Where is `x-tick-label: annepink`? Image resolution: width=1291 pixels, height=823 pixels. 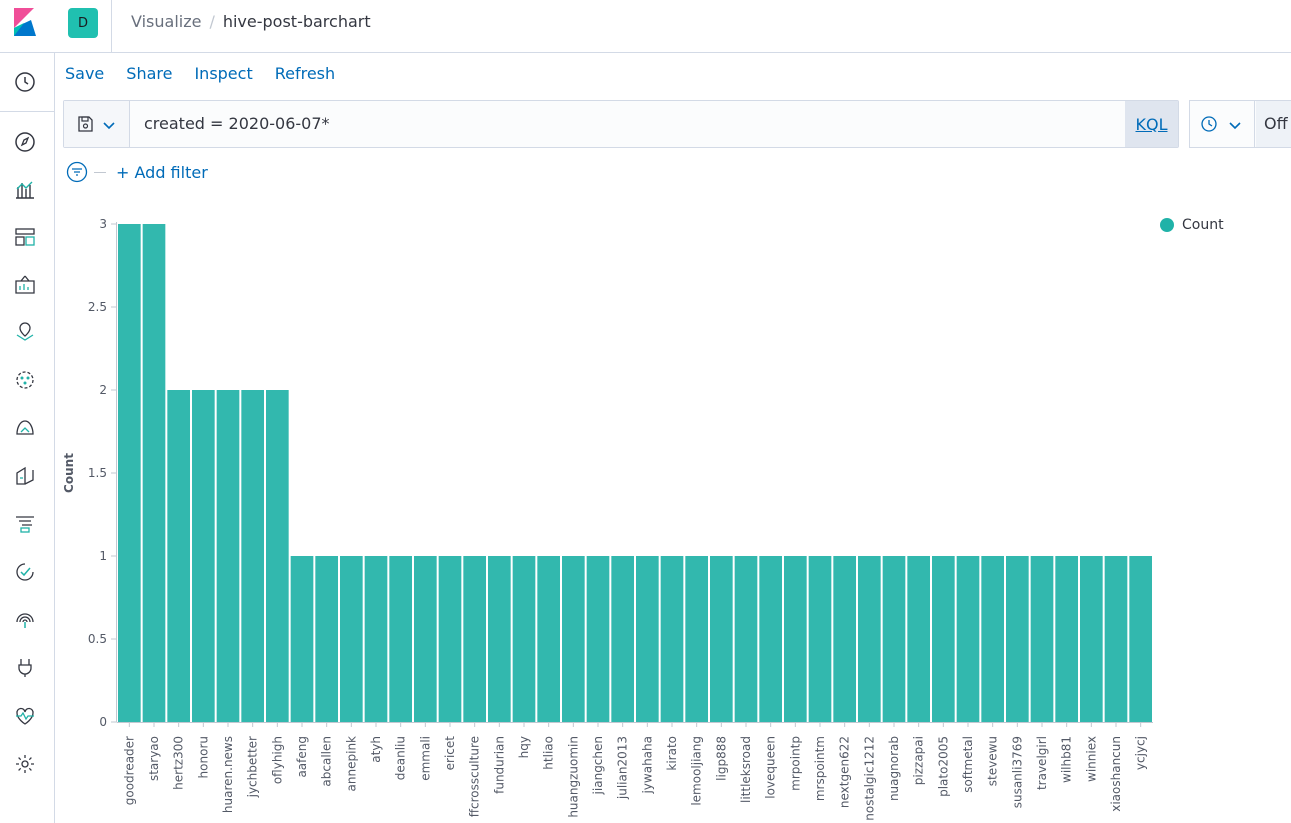 x-tick-label: annepink is located at coordinates (351, 764).